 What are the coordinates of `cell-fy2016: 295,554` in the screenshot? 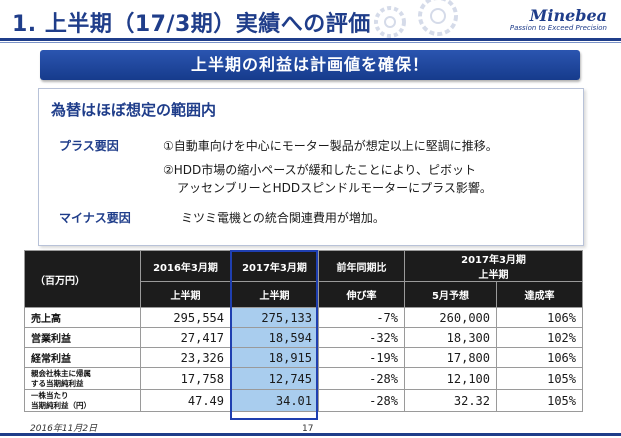 It's located at (185, 317).